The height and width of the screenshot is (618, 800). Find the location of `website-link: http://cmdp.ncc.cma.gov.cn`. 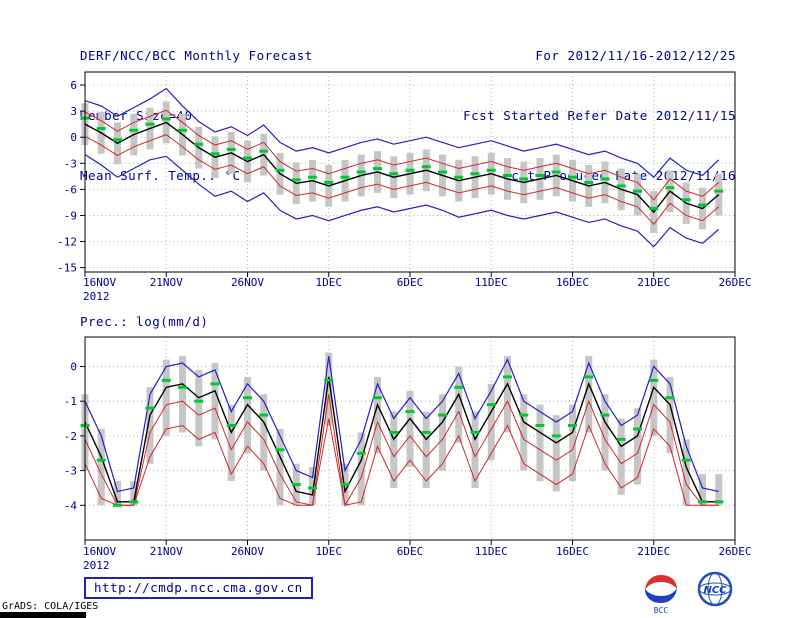

website-link: http://cmdp.ncc.cma.gov.cn is located at coordinates (198, 588).